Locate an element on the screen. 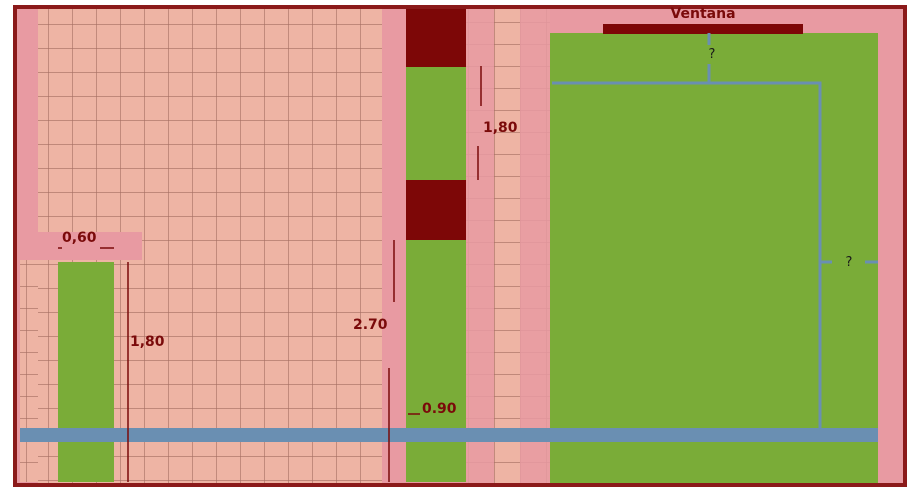 Image resolution: width=911 pixels, height=488 pixels. window-label: Ventana is located at coordinates (702, 14).